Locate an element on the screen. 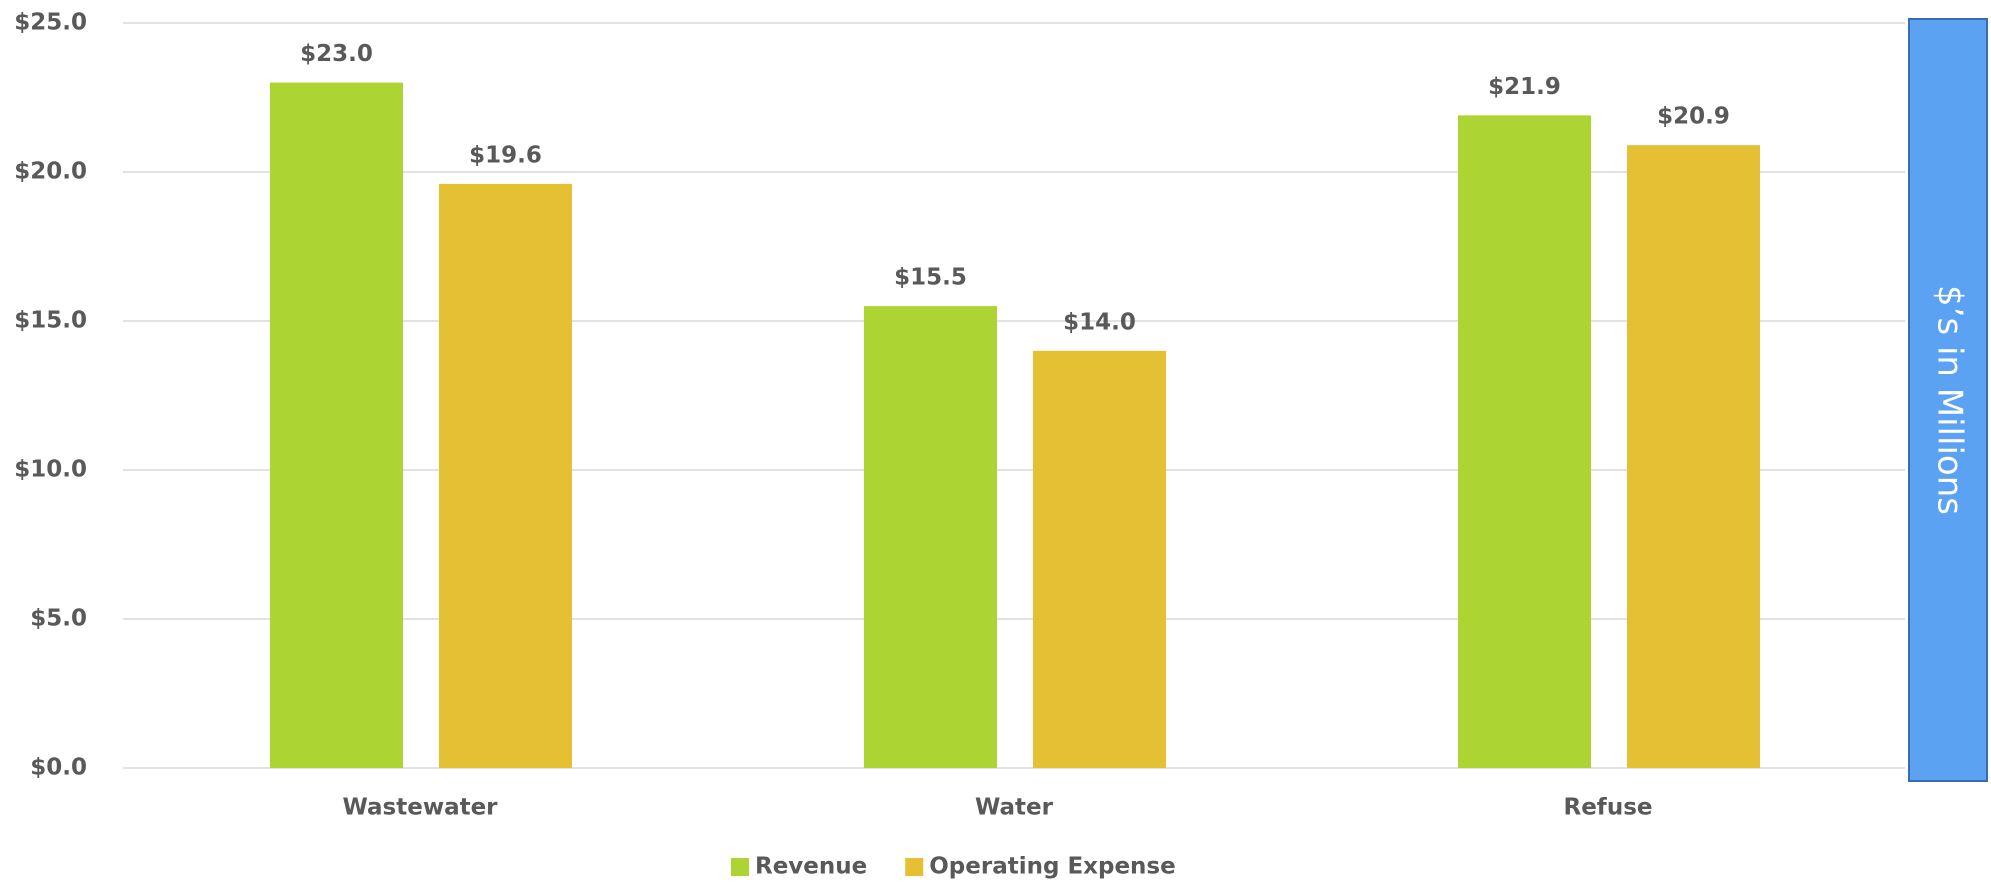 The height and width of the screenshot is (882, 1991). data-label: $14.0 is located at coordinates (1099, 322).